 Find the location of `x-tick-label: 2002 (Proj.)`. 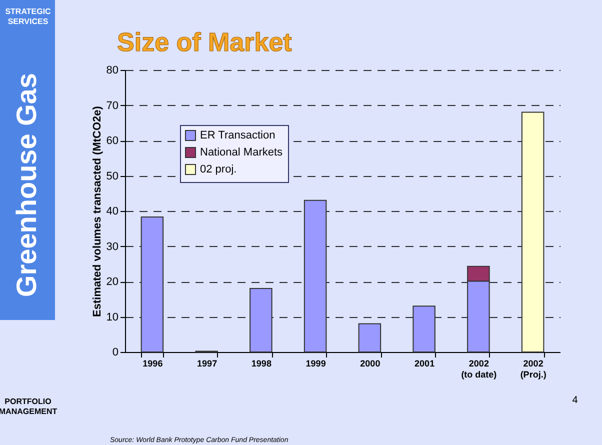

x-tick-label: 2002 (Proj.) is located at coordinates (533, 369).